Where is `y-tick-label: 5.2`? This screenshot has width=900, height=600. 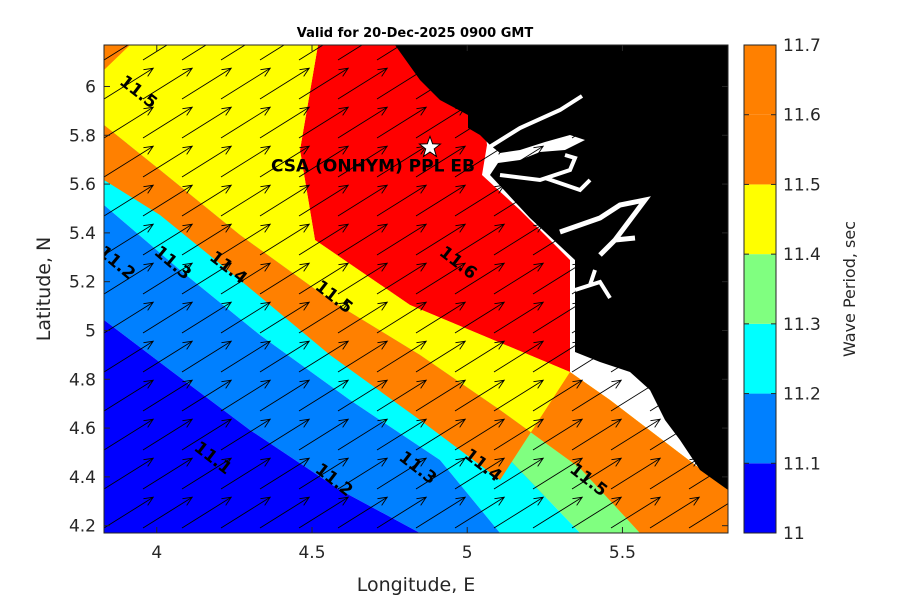 y-tick-label: 5.2 is located at coordinates (82, 283).